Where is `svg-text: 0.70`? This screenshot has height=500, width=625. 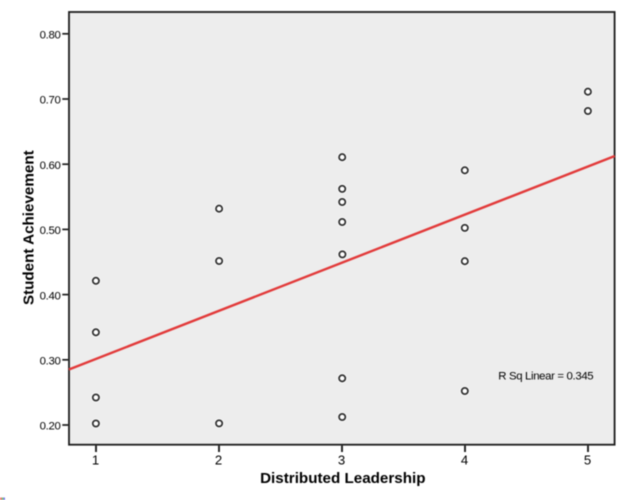
svg-text: 0.70 is located at coordinates (50, 101).